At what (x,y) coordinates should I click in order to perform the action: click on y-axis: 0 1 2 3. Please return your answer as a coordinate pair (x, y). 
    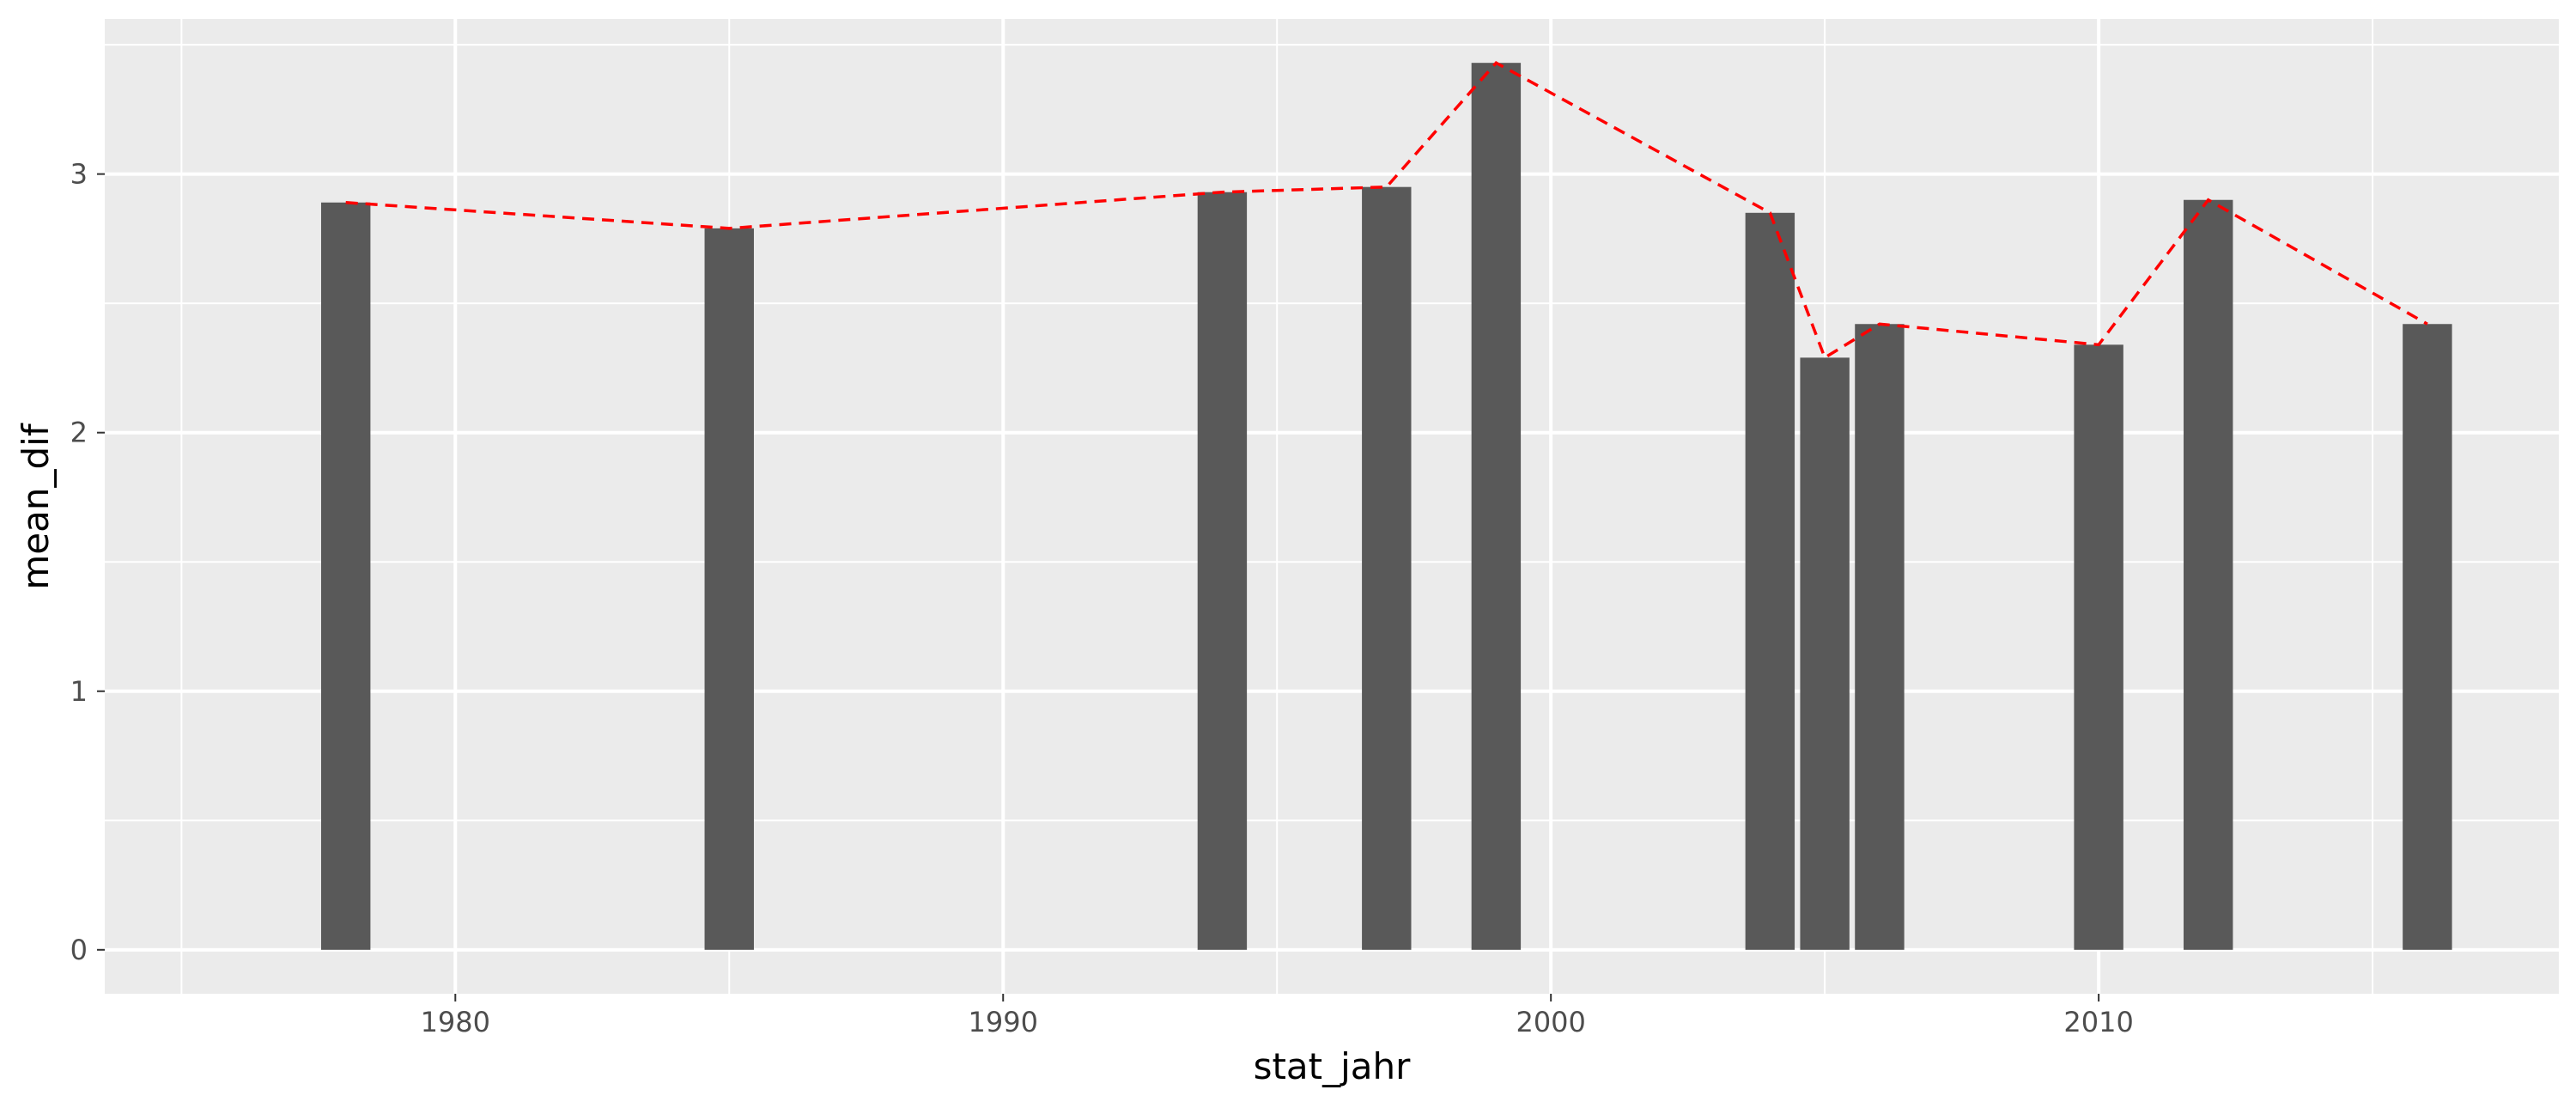
    Looking at the image, I should click on (87, 562).